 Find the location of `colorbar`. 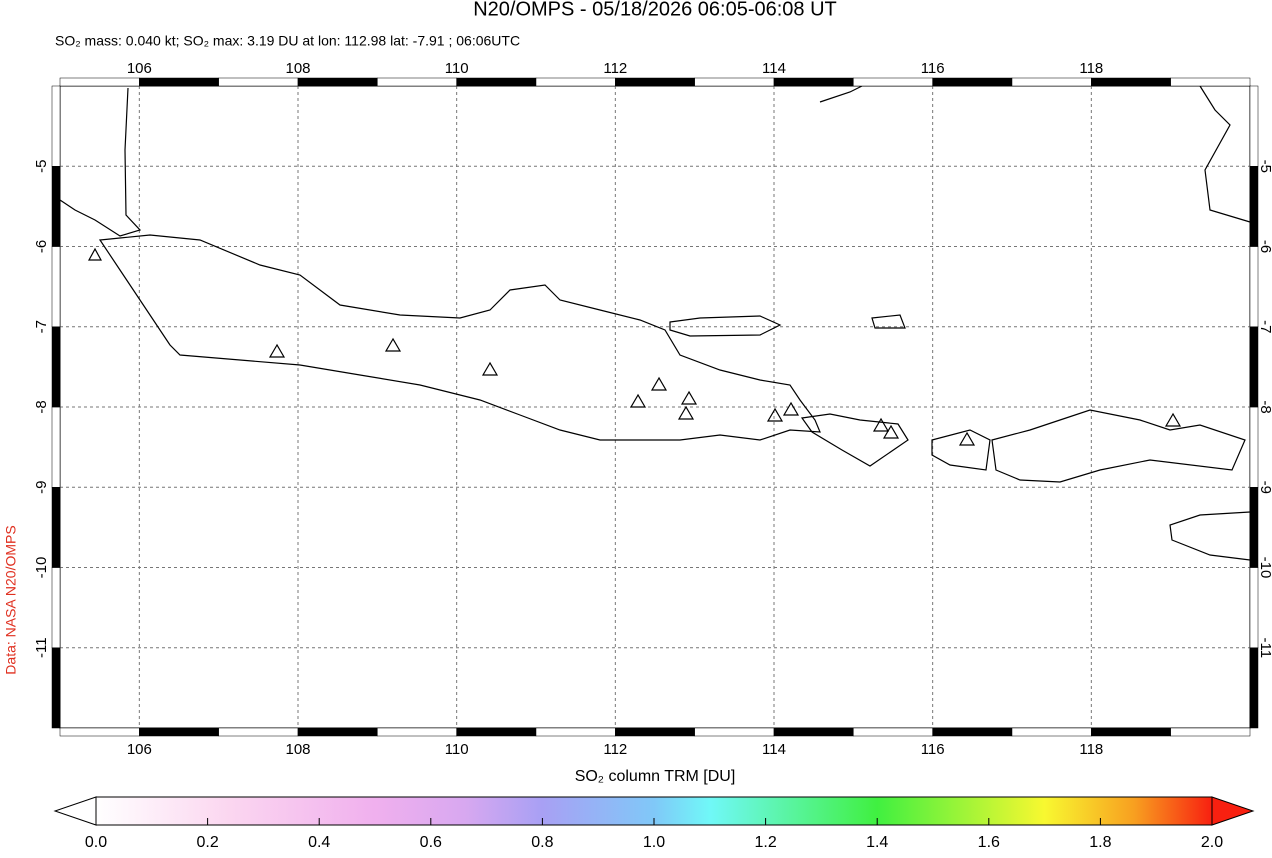

colorbar is located at coordinates (654, 811).